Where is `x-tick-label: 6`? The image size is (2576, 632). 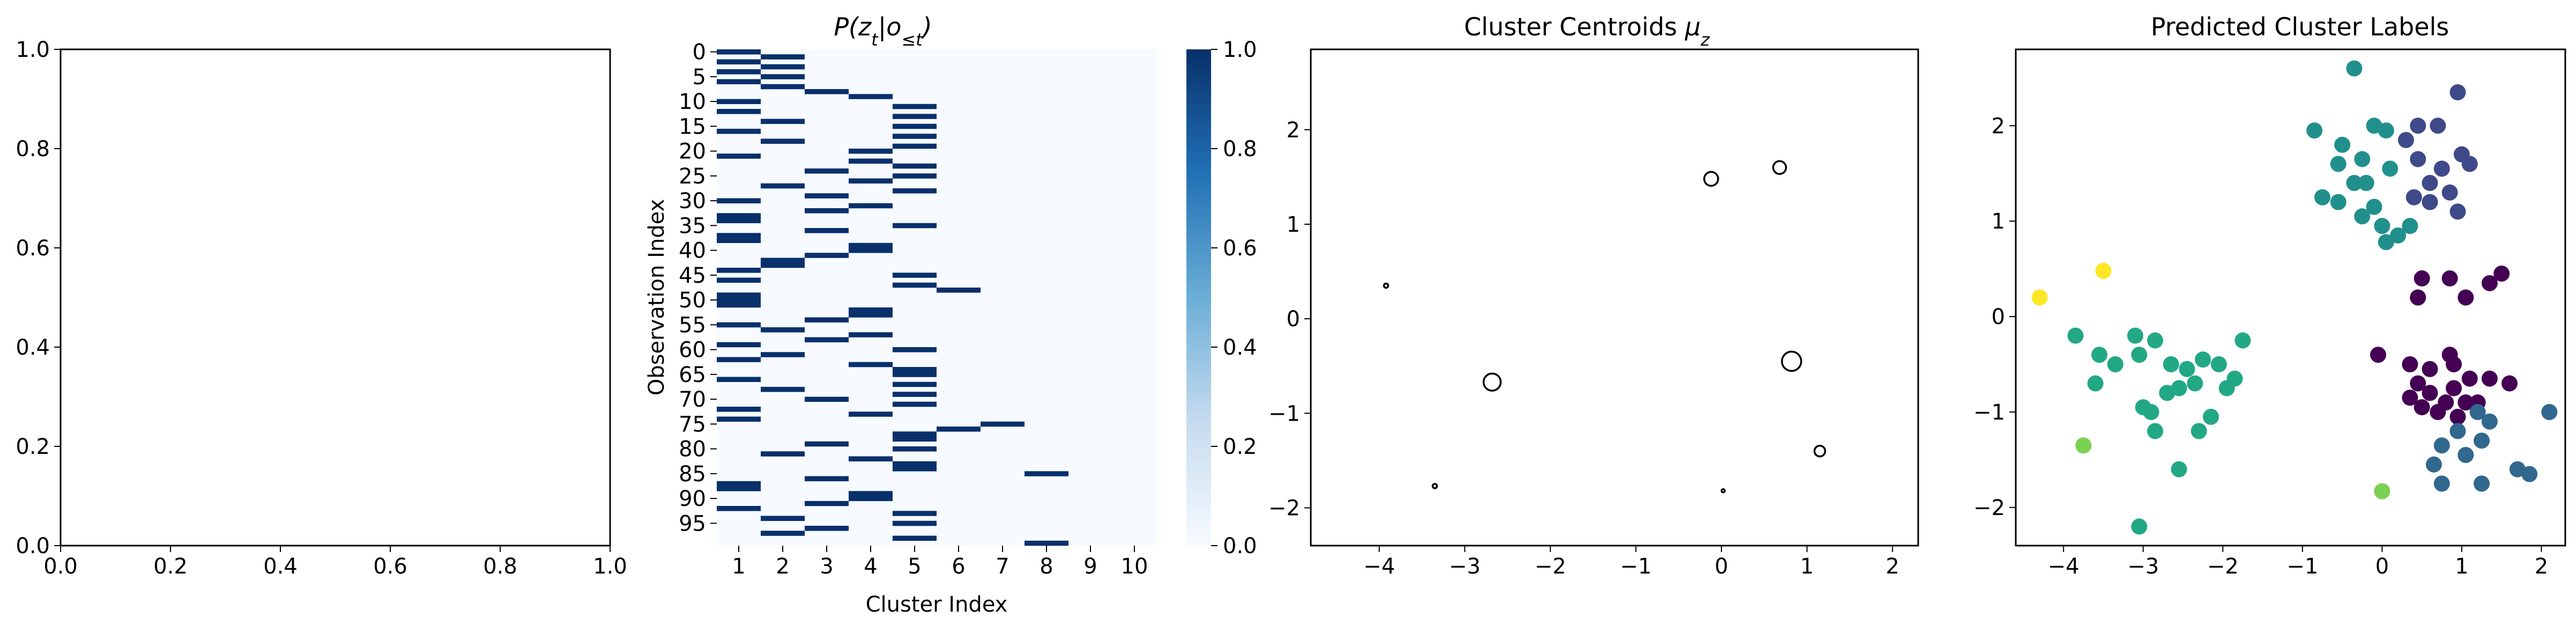
x-tick-label: 6 is located at coordinates (958, 566).